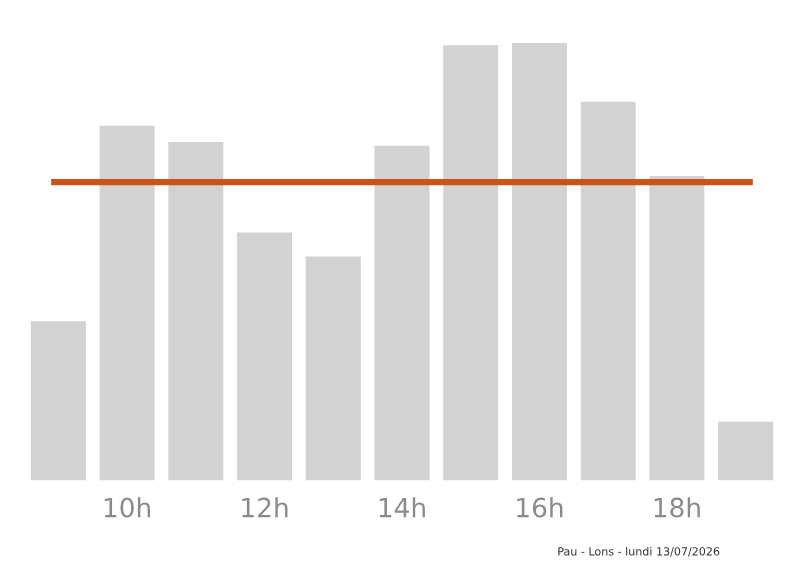  Describe the element at coordinates (402, 507) in the screenshot. I see `x-tick-label: 14h` at that location.